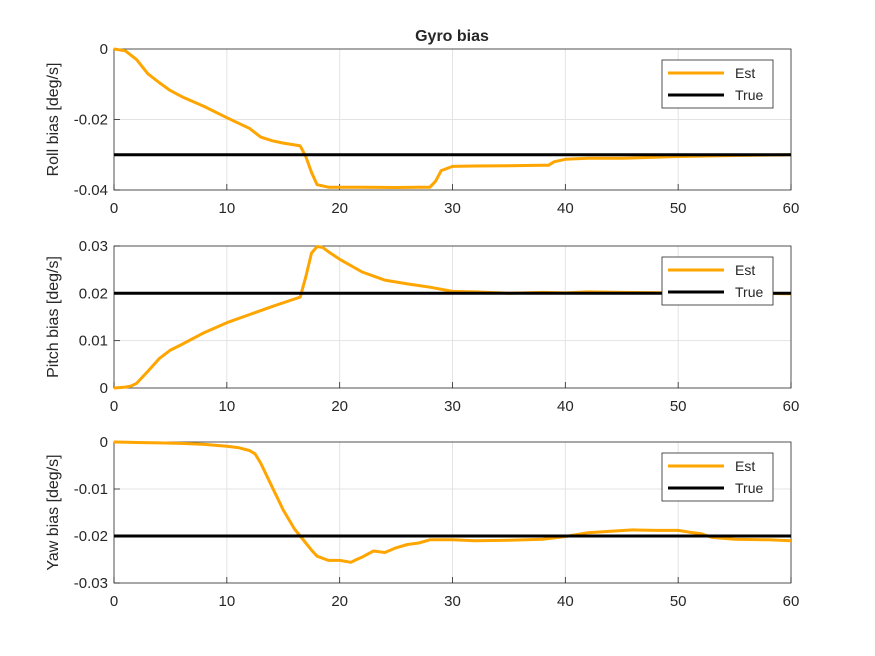 Image resolution: width=875 pixels, height=656 pixels. I want to click on yaw-x-tick-label: 30, so click(452, 601).